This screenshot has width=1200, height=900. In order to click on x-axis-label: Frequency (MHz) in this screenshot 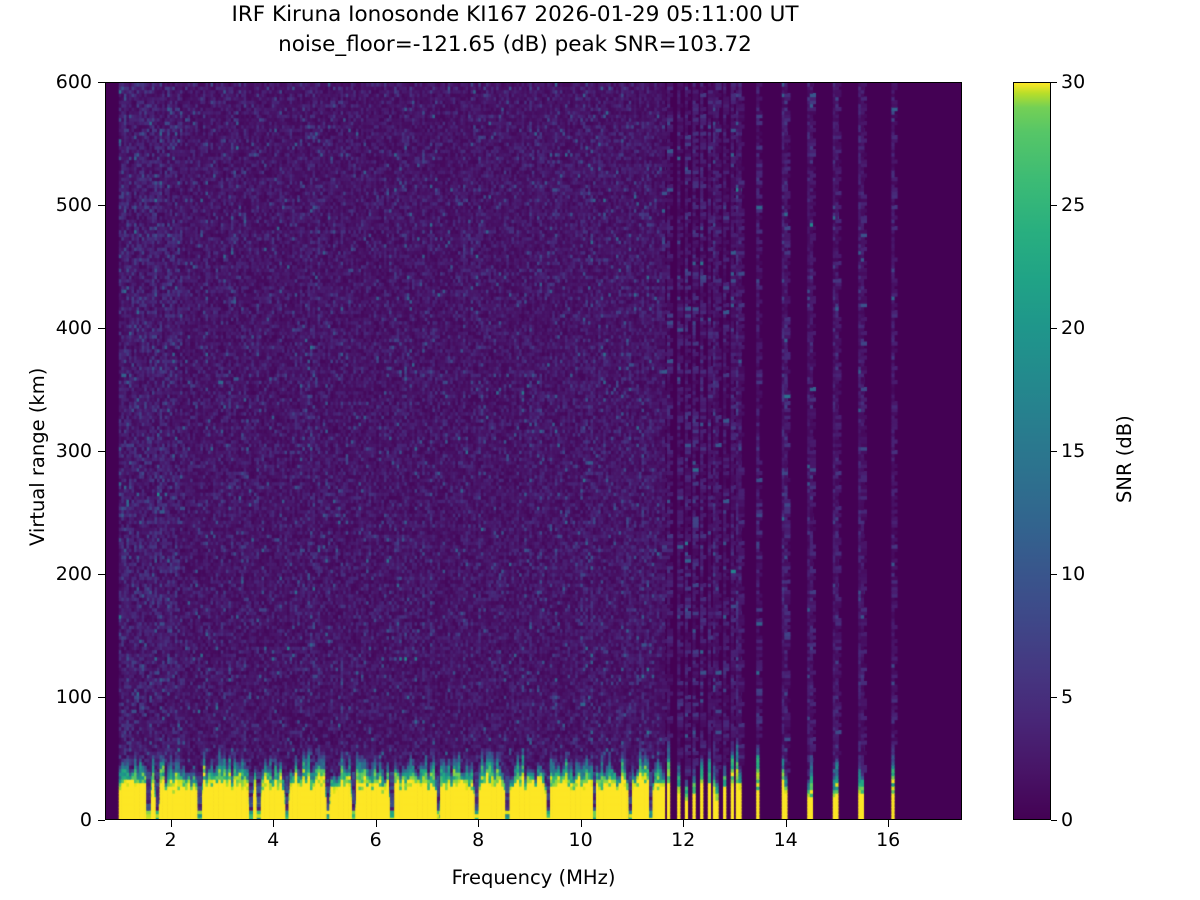, I will do `click(533, 877)`.